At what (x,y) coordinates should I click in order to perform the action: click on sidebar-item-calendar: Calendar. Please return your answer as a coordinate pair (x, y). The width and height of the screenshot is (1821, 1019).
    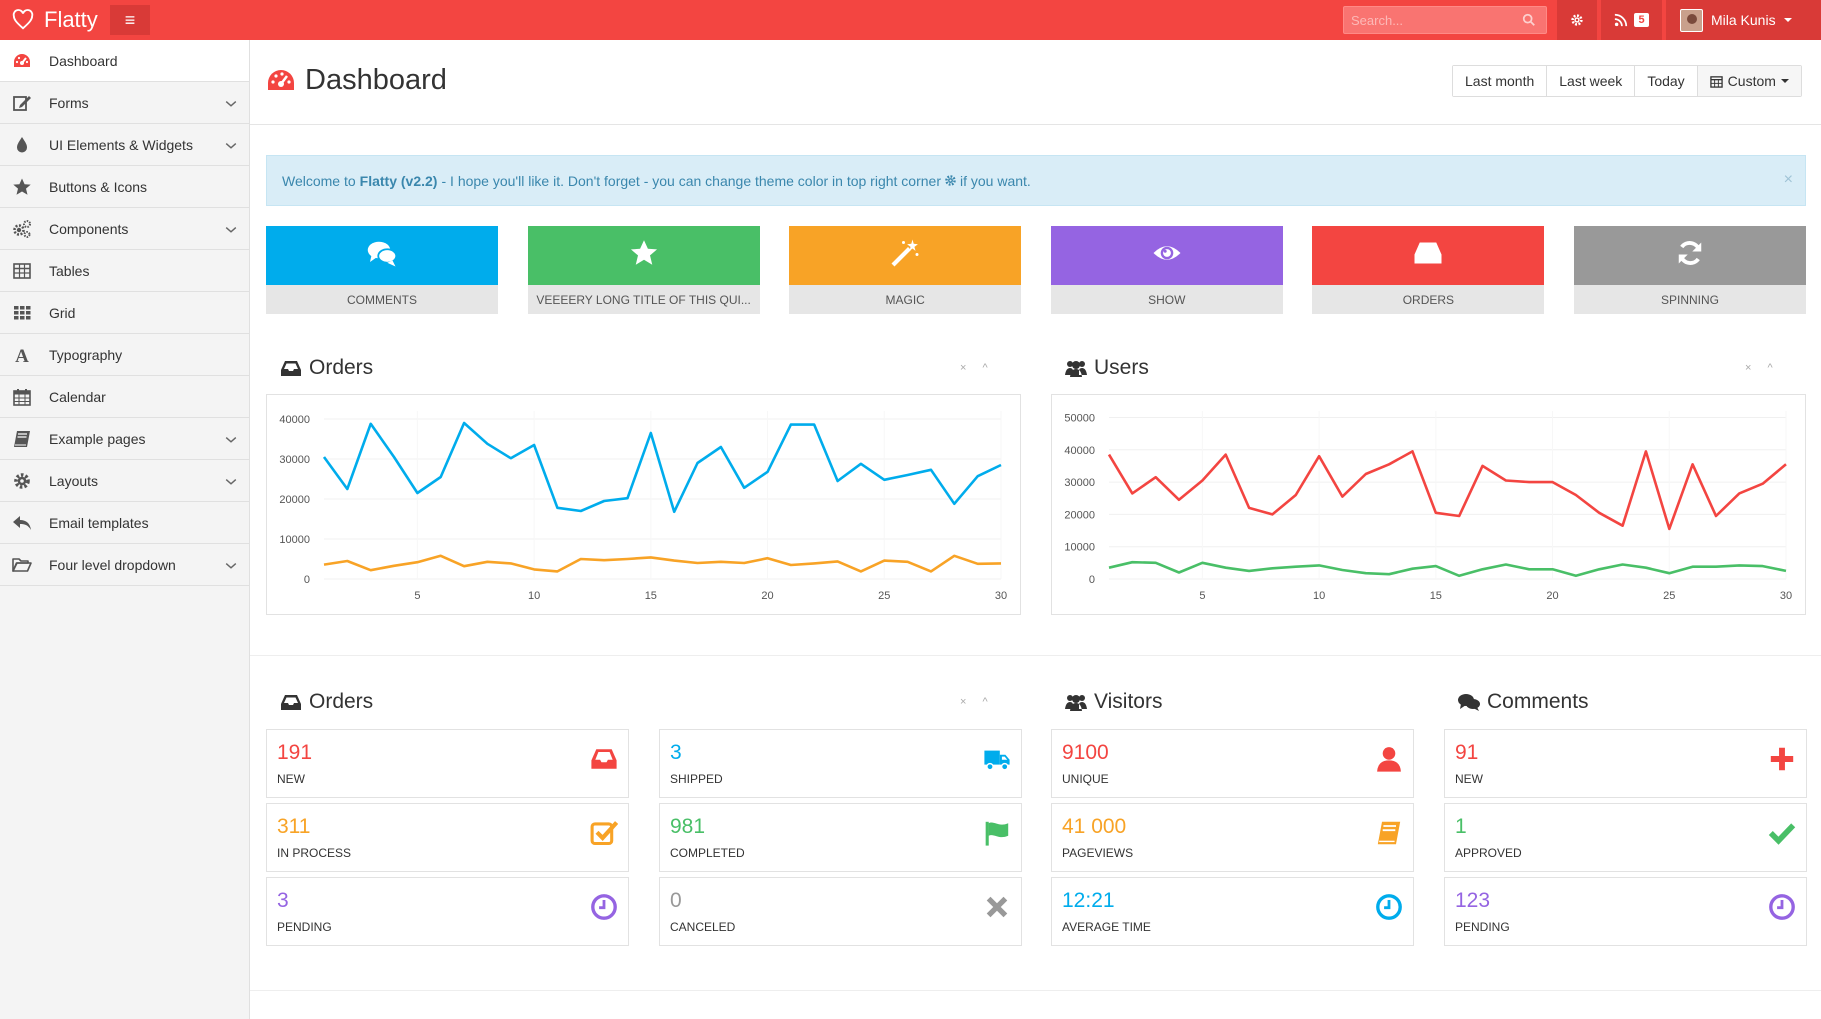
    Looking at the image, I should click on (124, 397).